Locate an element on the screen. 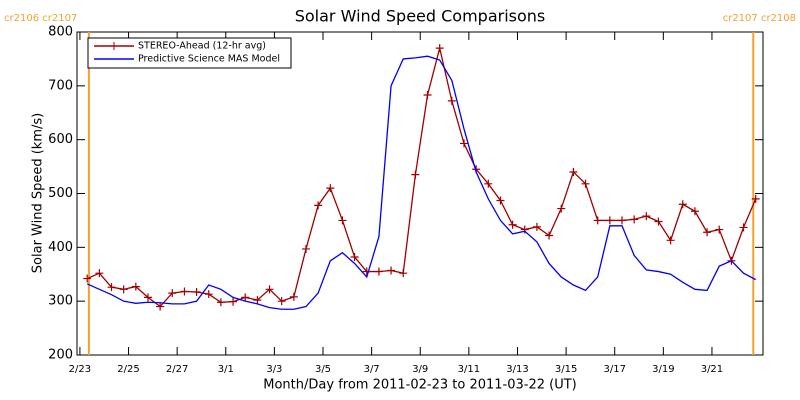 This screenshot has width=800, height=400. y-axis-label: Solar Wind Speed (km/s) is located at coordinates (38, 193).